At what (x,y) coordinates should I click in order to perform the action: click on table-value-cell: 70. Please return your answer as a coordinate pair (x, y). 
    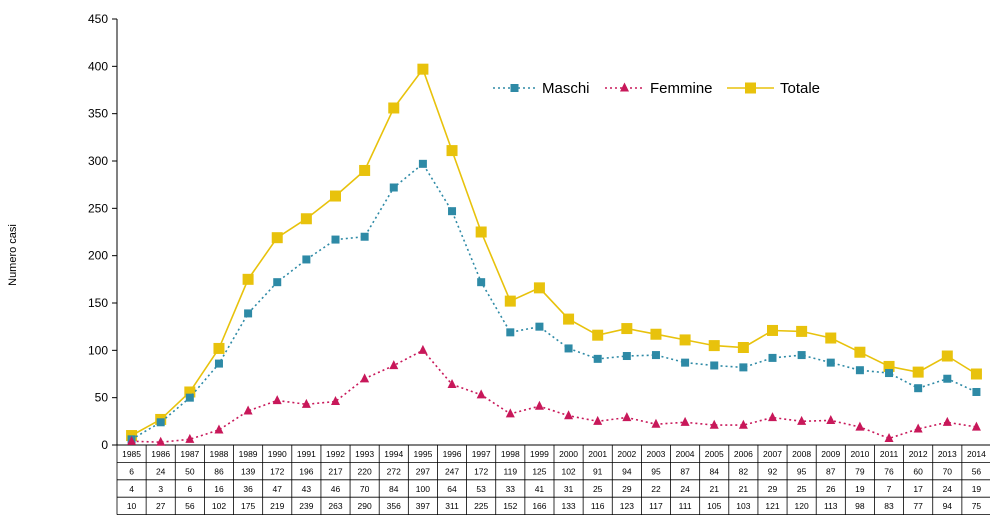
    Looking at the image, I should click on (948, 471).